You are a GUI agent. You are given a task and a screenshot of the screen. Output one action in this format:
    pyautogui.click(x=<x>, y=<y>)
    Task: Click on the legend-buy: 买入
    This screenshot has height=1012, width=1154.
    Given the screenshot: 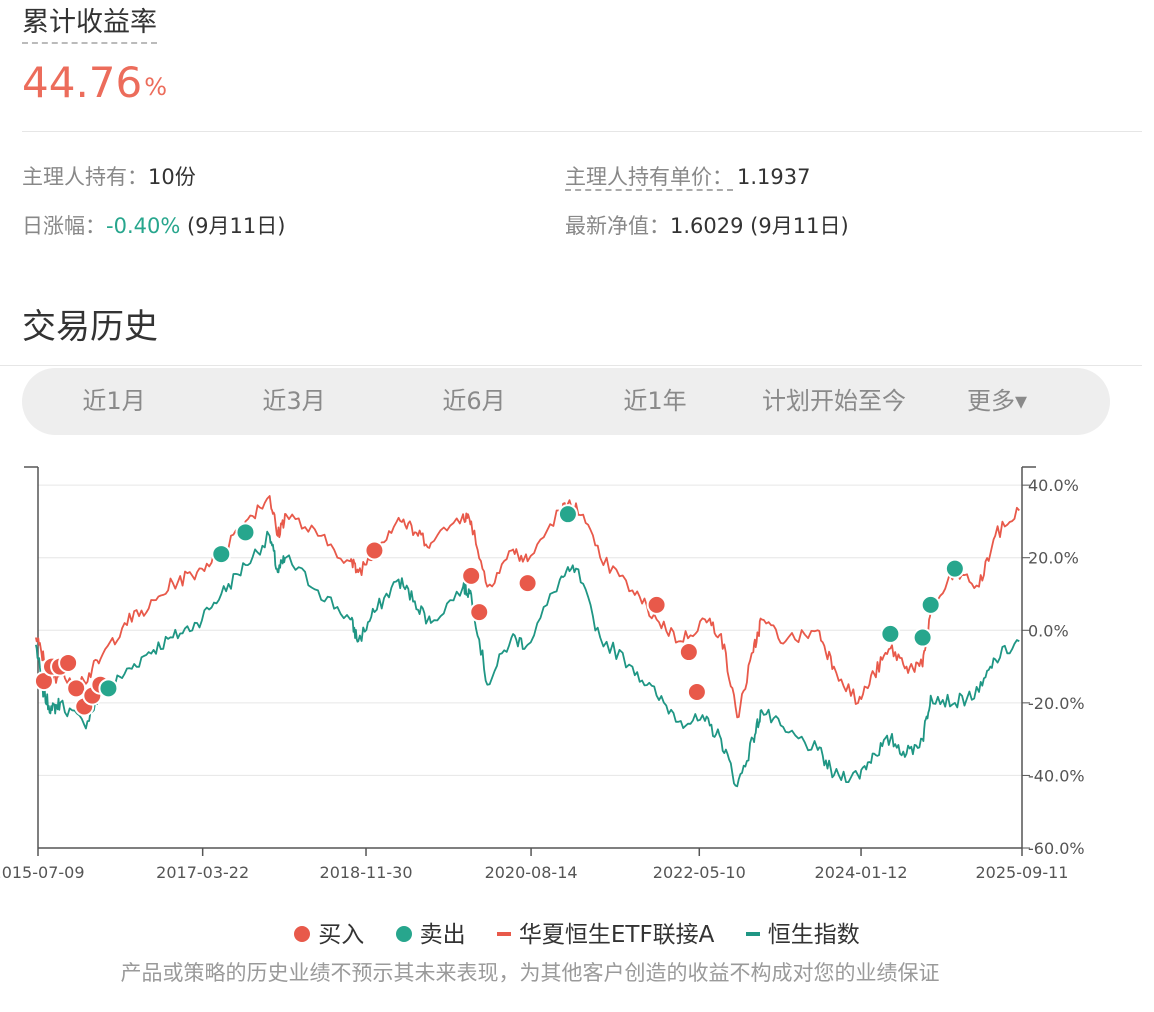 What is the action you would take?
    pyautogui.click(x=329, y=932)
    